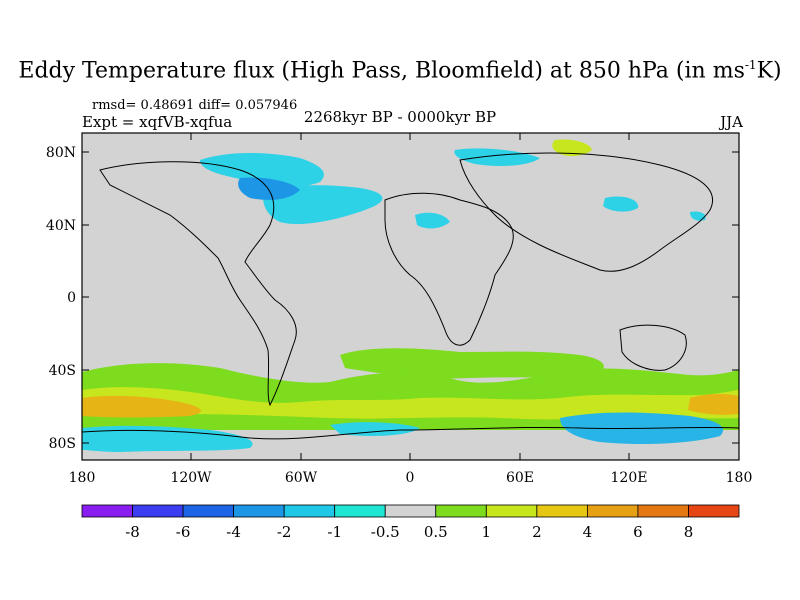  Describe the element at coordinates (638, 532) in the screenshot. I see `colorbar-label: 6` at that location.